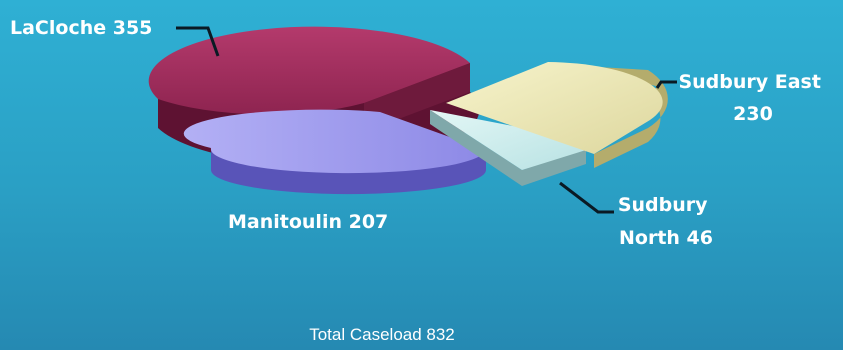  Describe the element at coordinates (666, 221) in the screenshot. I see `label-sudbury-north: Sudbury North 46` at that location.